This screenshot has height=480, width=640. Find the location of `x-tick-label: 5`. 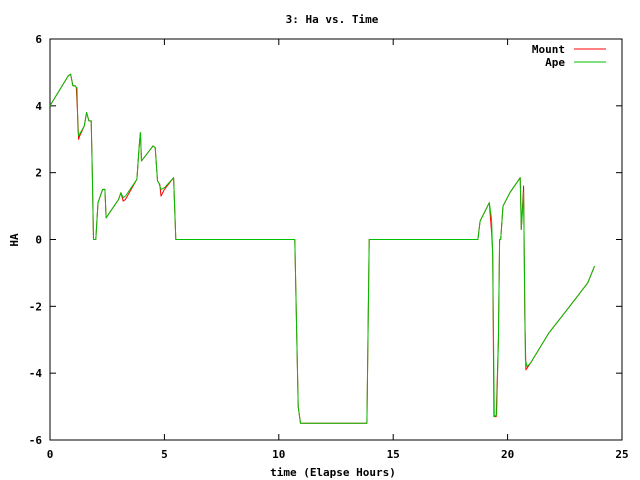

x-tick-label: 5 is located at coordinates (164, 454).